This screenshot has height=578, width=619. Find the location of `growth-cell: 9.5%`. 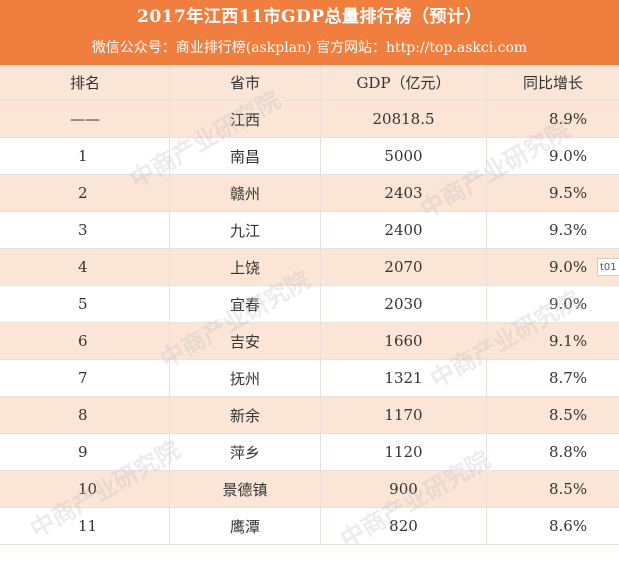

growth-cell: 9.5% is located at coordinates (568, 193).